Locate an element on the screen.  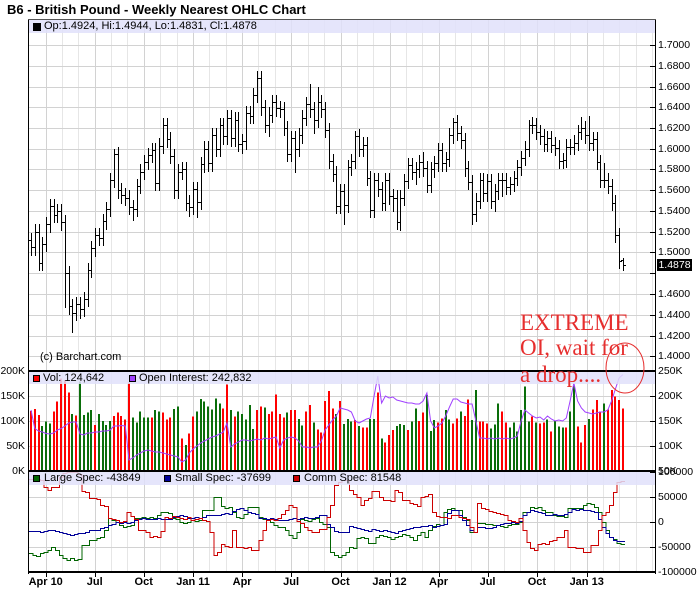
cot-axis-label: 100000 is located at coordinates (676, 472).